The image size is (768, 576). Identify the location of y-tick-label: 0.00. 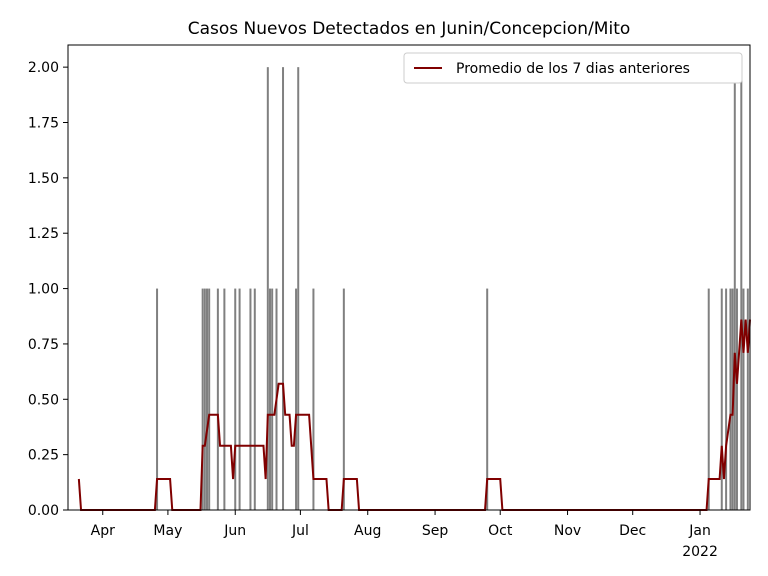
(43, 511).